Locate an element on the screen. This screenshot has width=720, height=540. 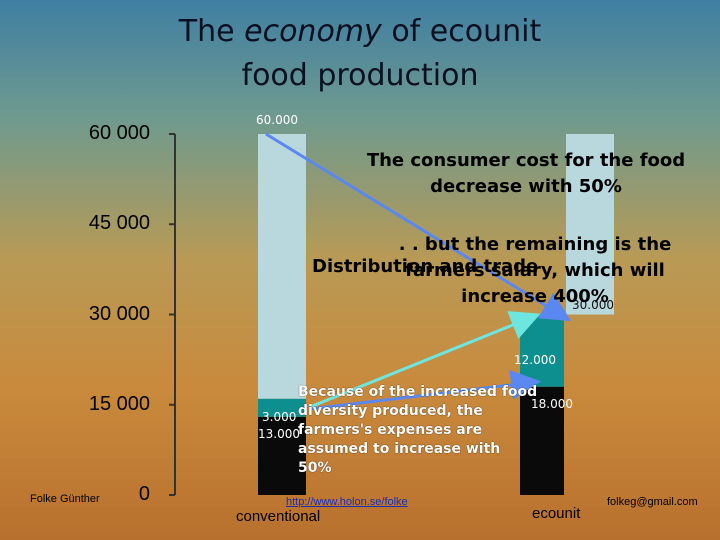
email-address: folkeg@gmail.com is located at coordinates (652, 502).